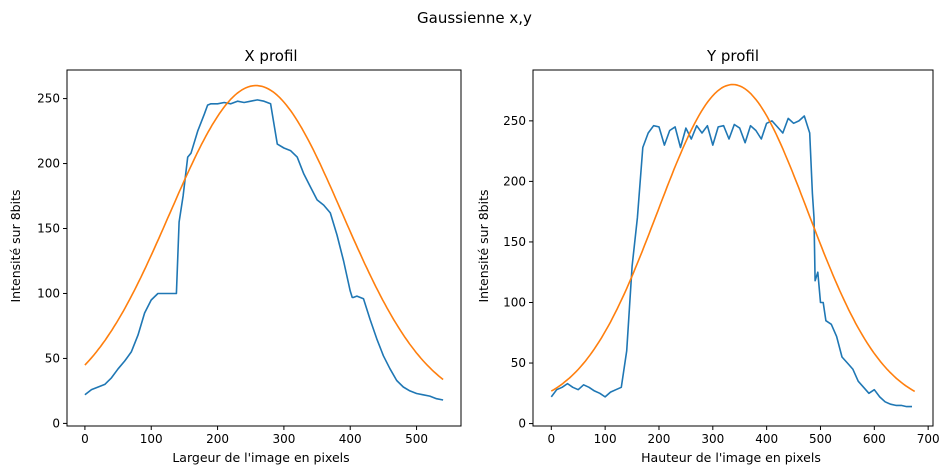  What do you see at coordinates (350, 439) in the screenshot?
I see `x-profile-xtick-label: 400` at bounding box center [350, 439].